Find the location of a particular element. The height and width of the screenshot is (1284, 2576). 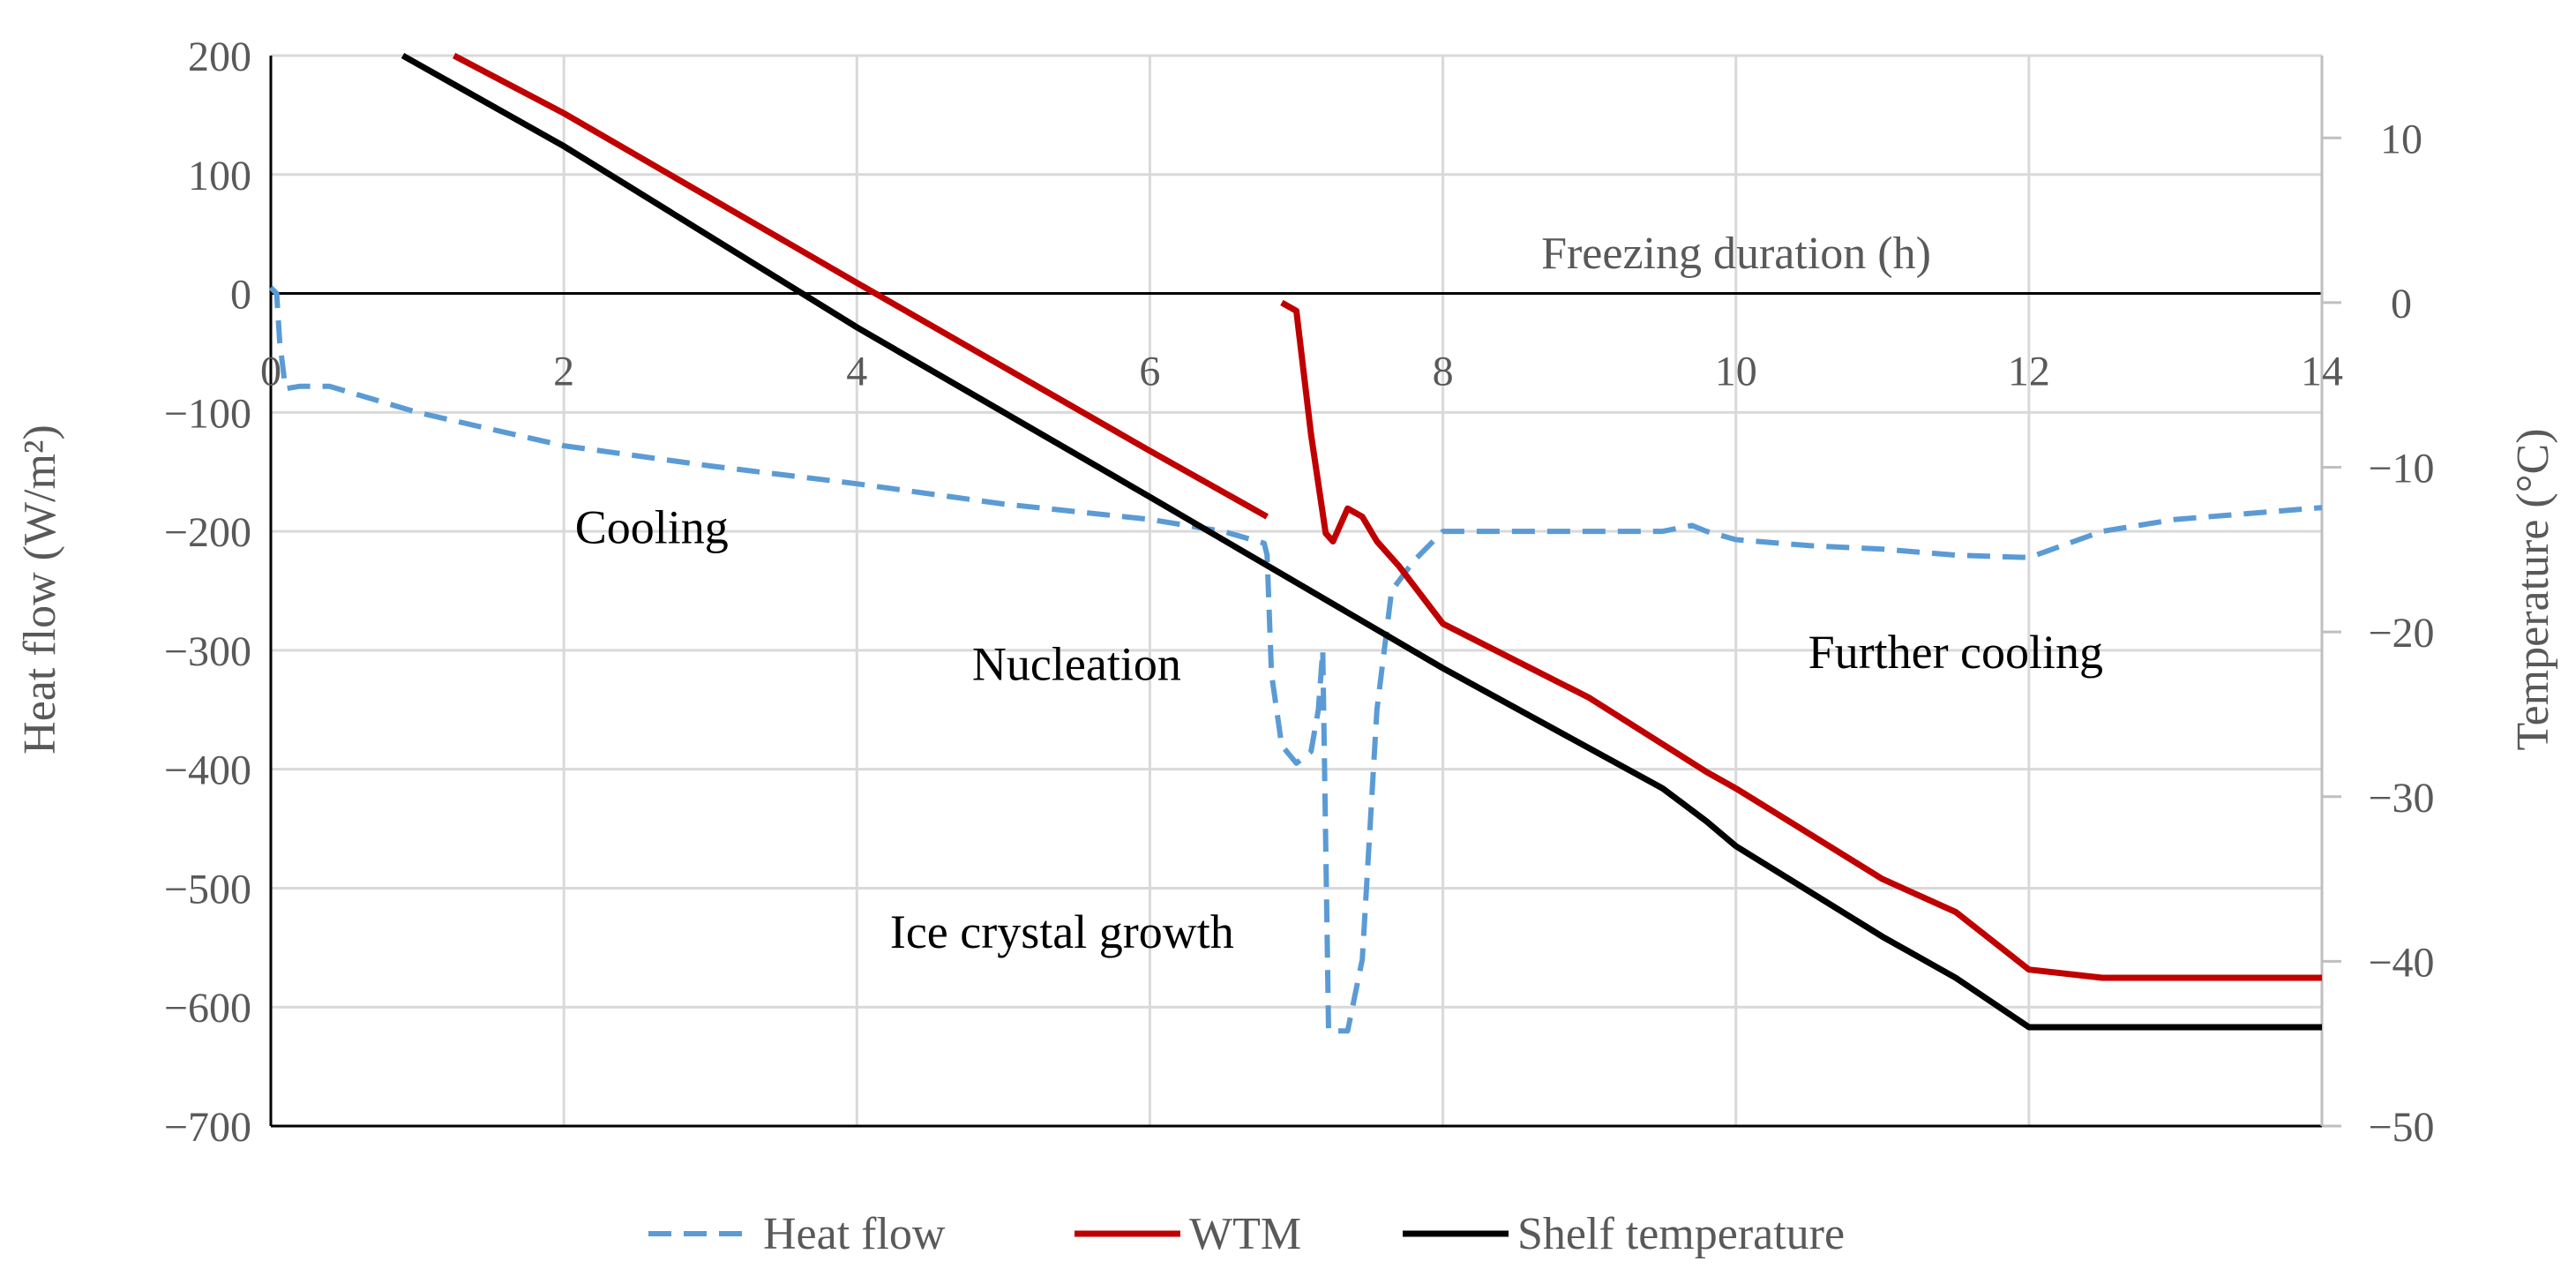

y-right-tick-label: −50 is located at coordinates (2401, 1127).